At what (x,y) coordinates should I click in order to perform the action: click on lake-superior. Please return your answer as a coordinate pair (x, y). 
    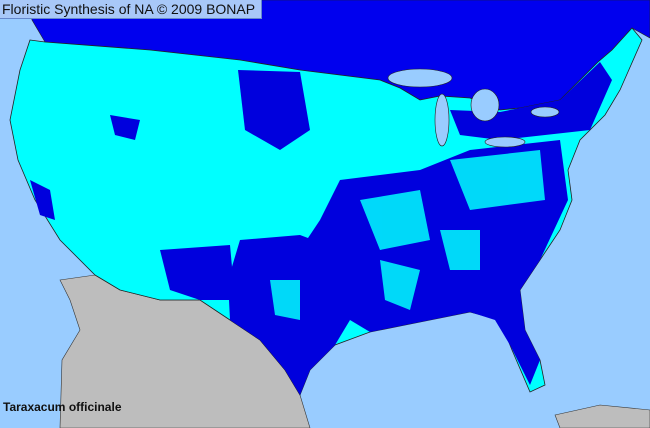
    Looking at the image, I should click on (420, 78).